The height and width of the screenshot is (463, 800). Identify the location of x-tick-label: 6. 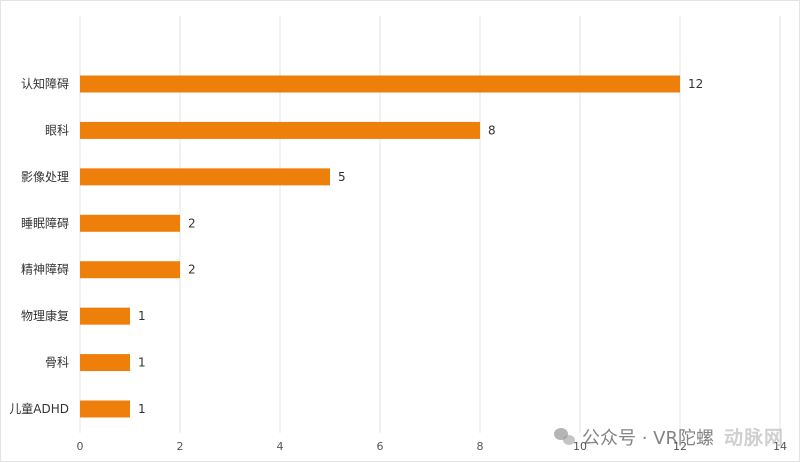
(380, 446).